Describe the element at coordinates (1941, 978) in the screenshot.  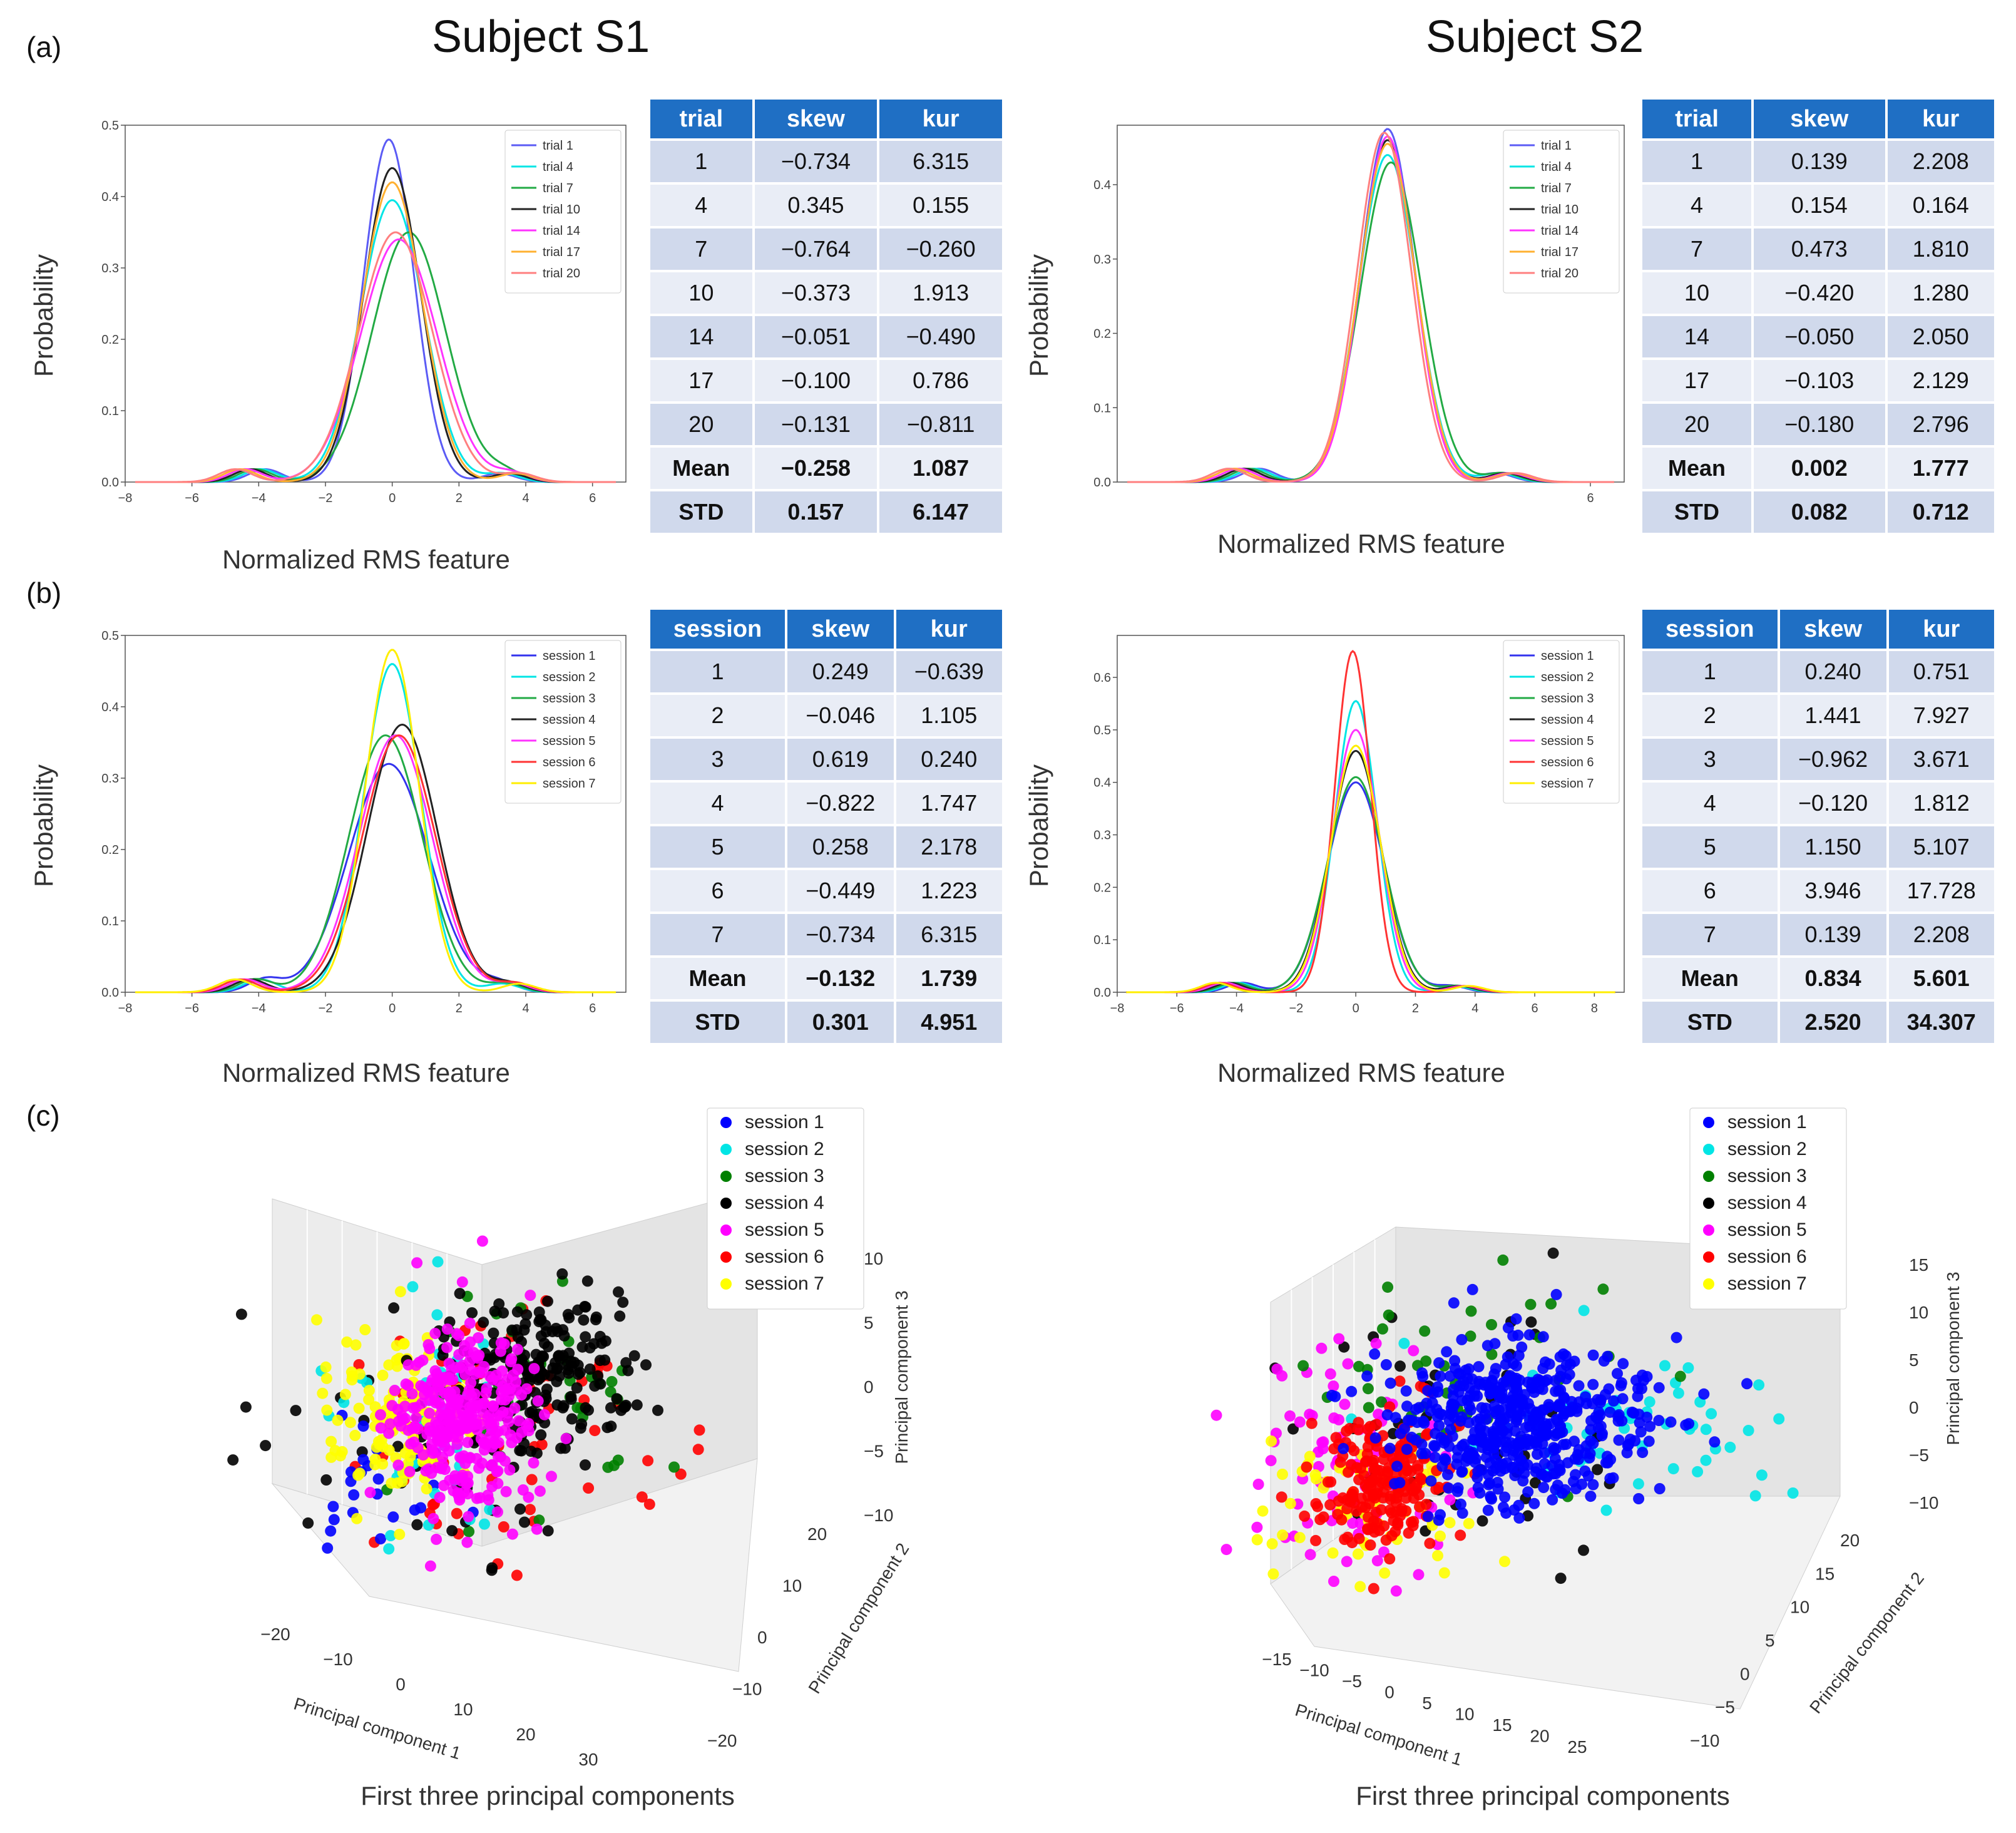
I see `table-cell: 5.601` at that location.